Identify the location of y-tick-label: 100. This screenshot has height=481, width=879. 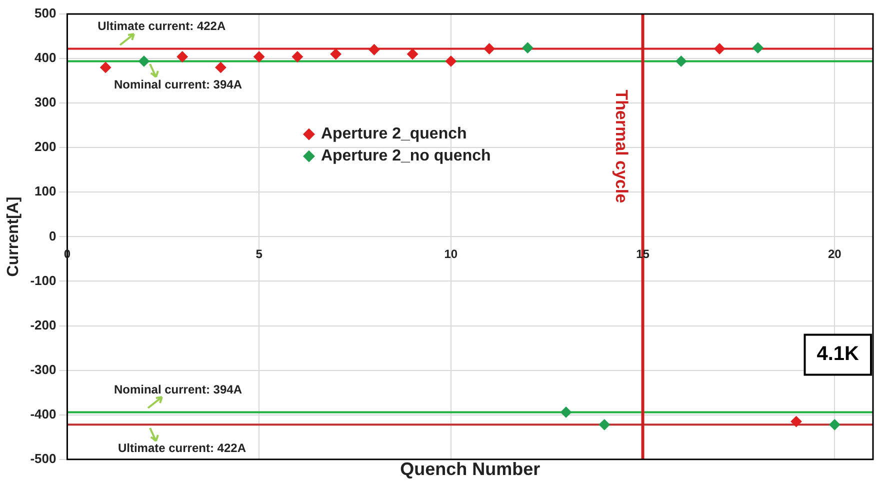
(45, 191).